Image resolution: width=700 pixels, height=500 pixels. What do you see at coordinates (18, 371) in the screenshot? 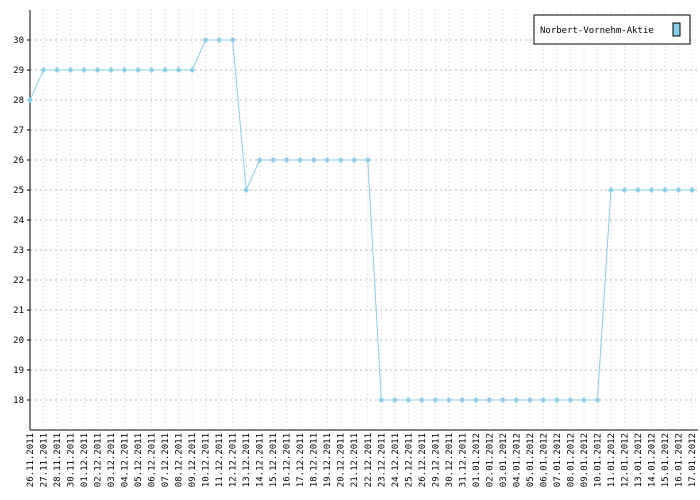
I see `y-tick-label: 19` at bounding box center [18, 371].